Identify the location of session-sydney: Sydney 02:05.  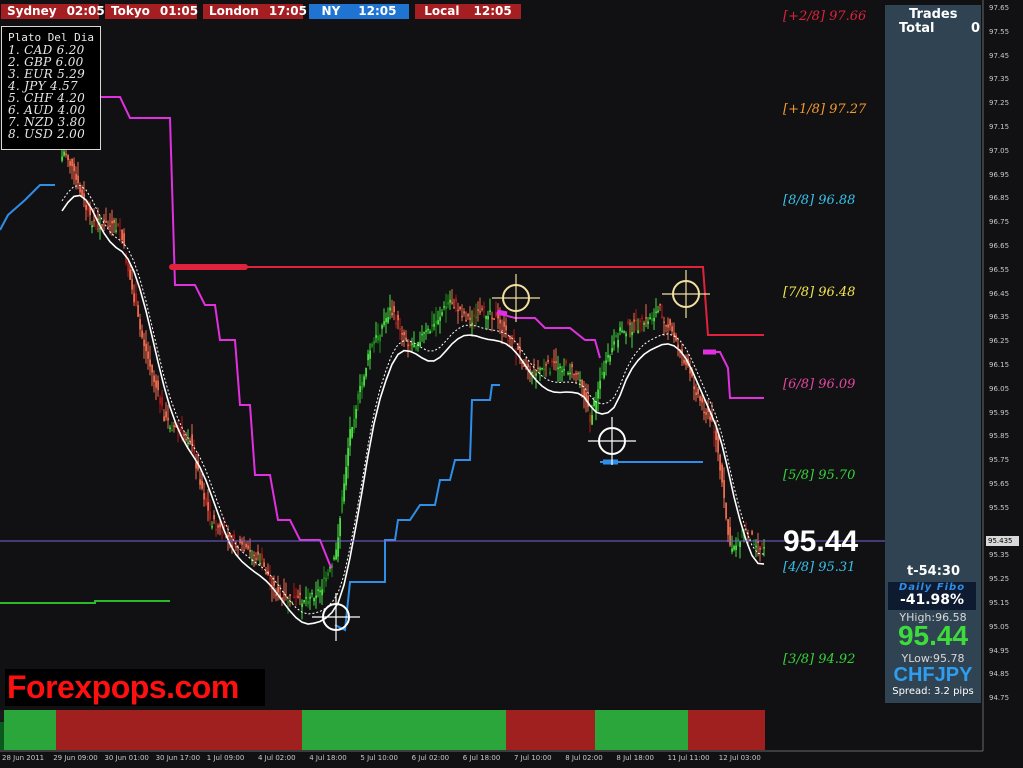
(53, 11).